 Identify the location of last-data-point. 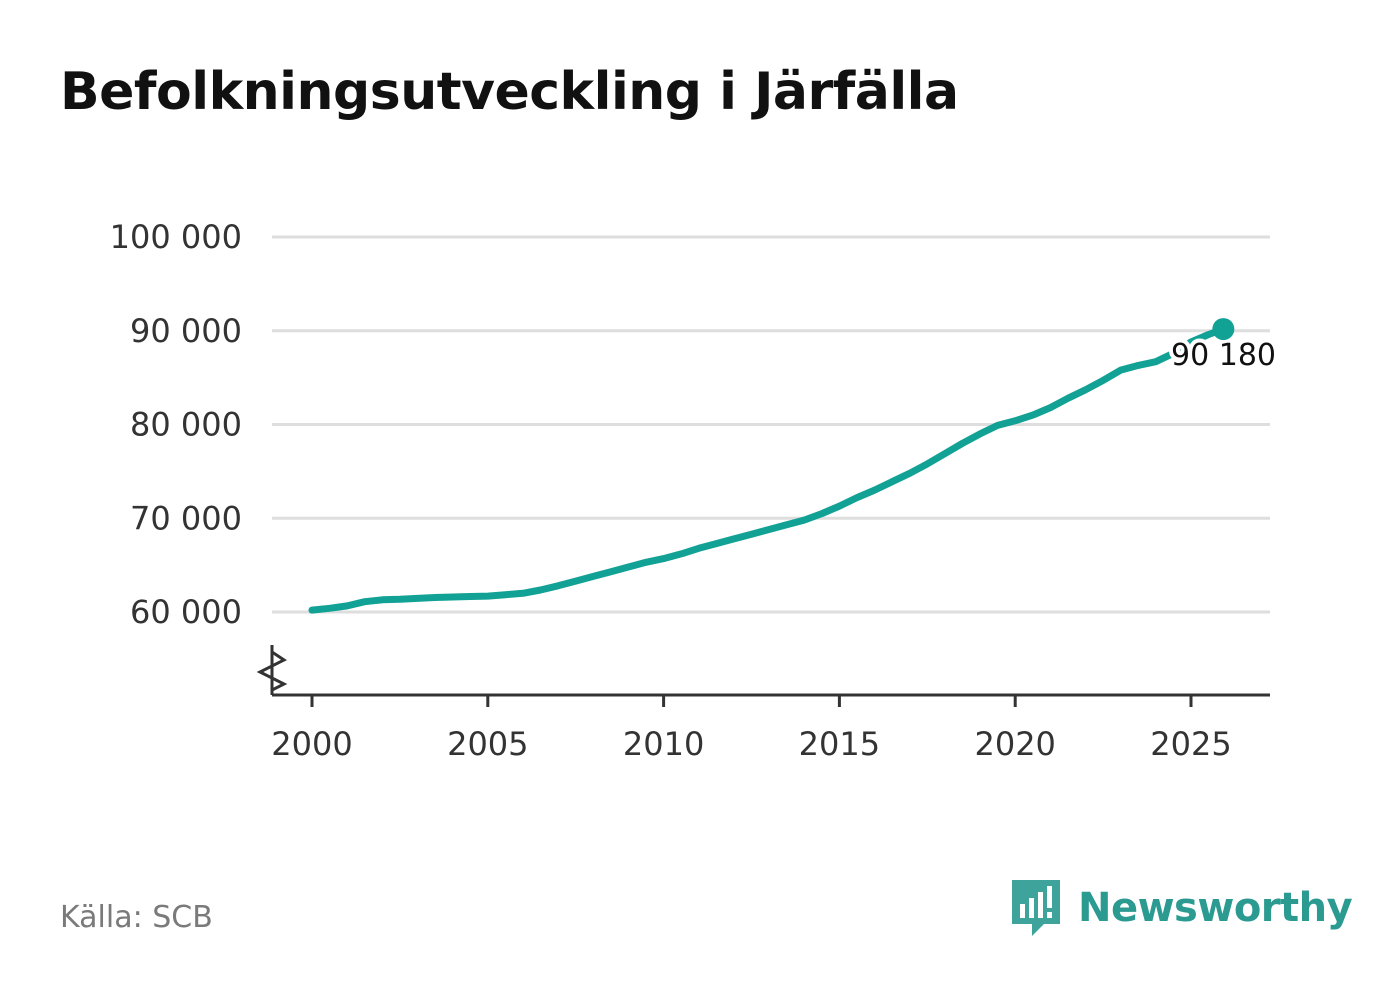
(1223, 329).